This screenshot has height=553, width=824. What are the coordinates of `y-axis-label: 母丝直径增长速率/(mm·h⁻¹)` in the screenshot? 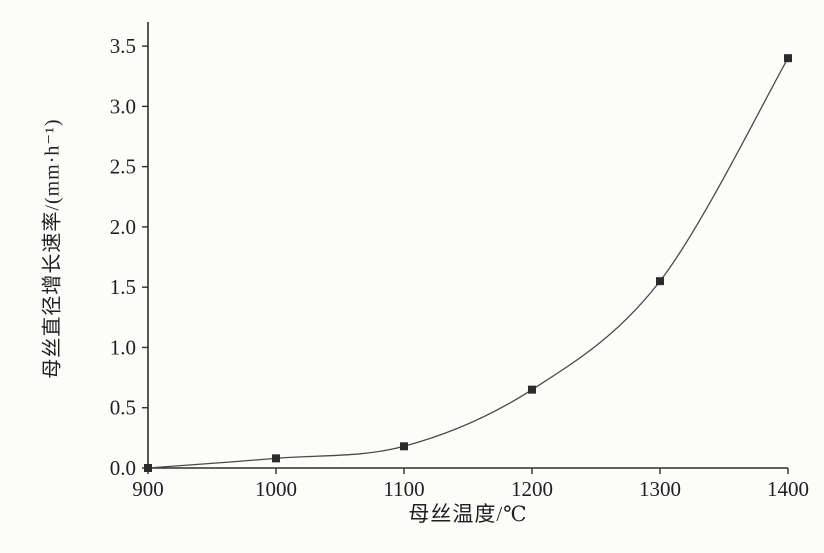 It's located at (52, 248).